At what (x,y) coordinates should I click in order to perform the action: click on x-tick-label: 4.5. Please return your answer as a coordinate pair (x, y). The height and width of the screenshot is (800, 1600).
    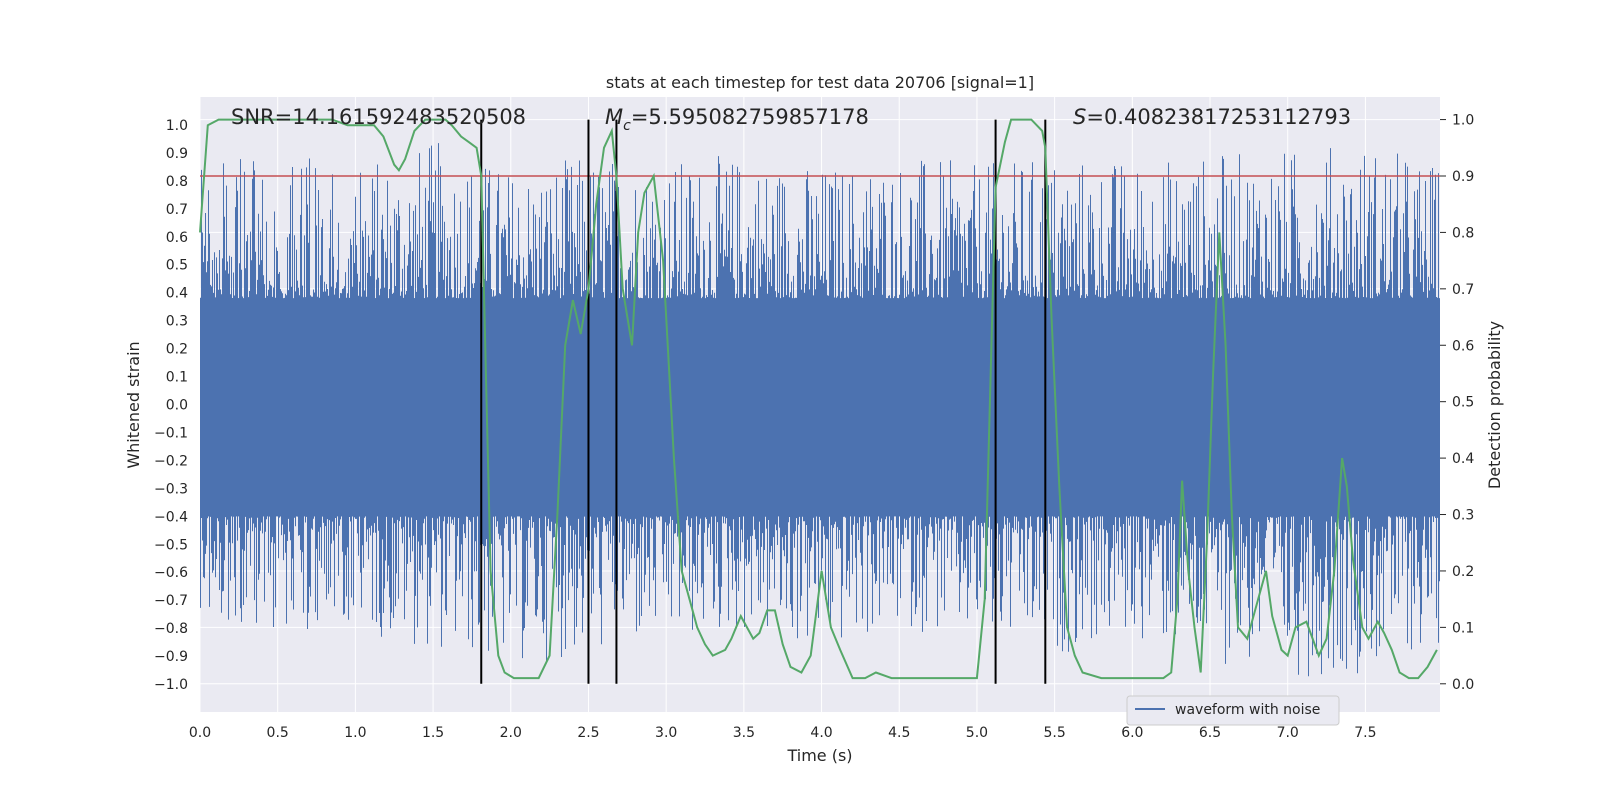
    Looking at the image, I should click on (899, 733).